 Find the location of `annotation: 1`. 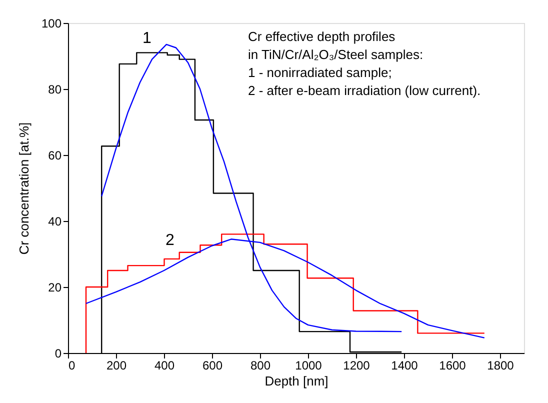

annotation: 1 is located at coordinates (147, 38).